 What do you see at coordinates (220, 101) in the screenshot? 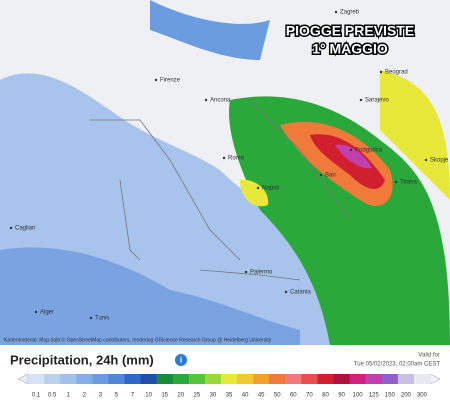
I see `city-label: Ancona` at bounding box center [220, 101].